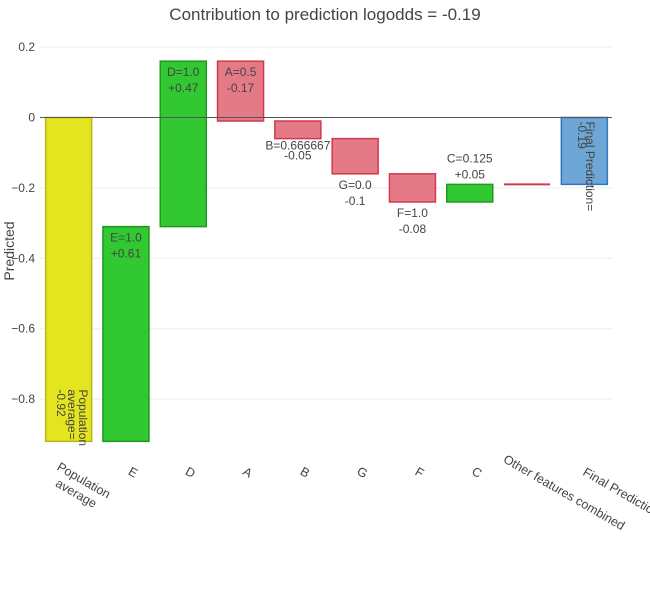 The width and height of the screenshot is (650, 600). Describe the element at coordinates (9, 250) in the screenshot. I see `y-axis-label: Predicted` at that location.